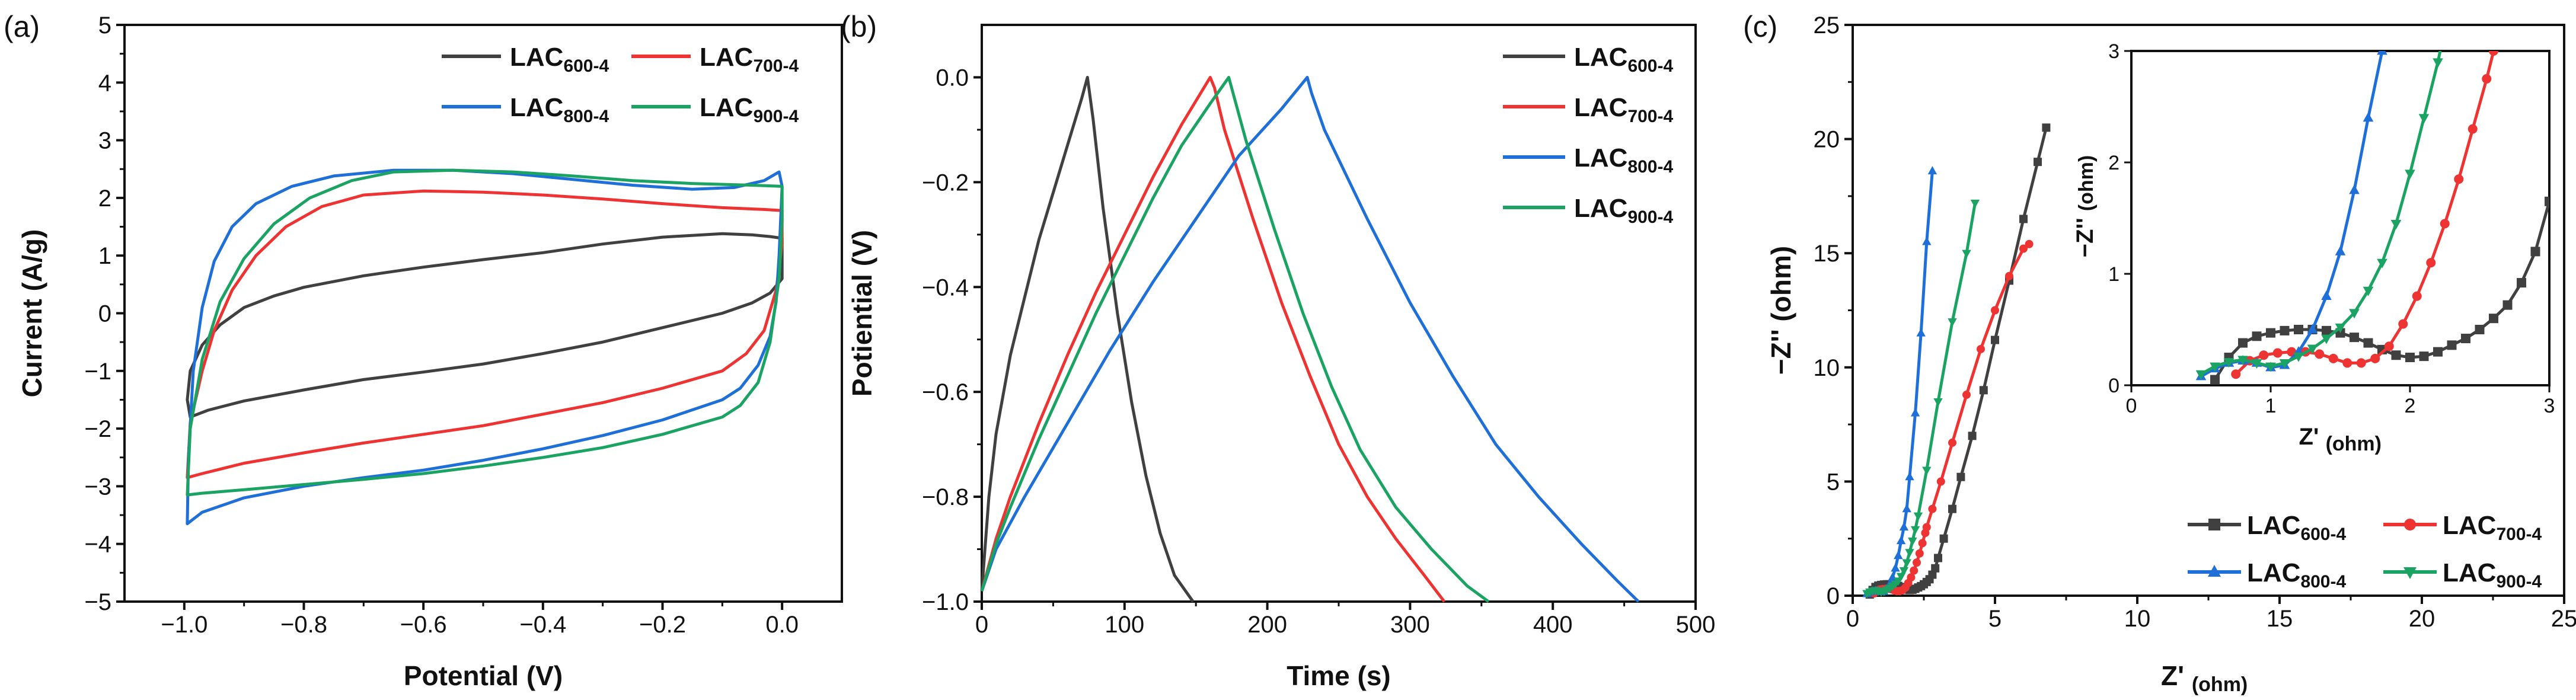 The height and width of the screenshot is (700, 2576). I want to click on panel-b-legend-label: LAC900-4, so click(1623, 210).